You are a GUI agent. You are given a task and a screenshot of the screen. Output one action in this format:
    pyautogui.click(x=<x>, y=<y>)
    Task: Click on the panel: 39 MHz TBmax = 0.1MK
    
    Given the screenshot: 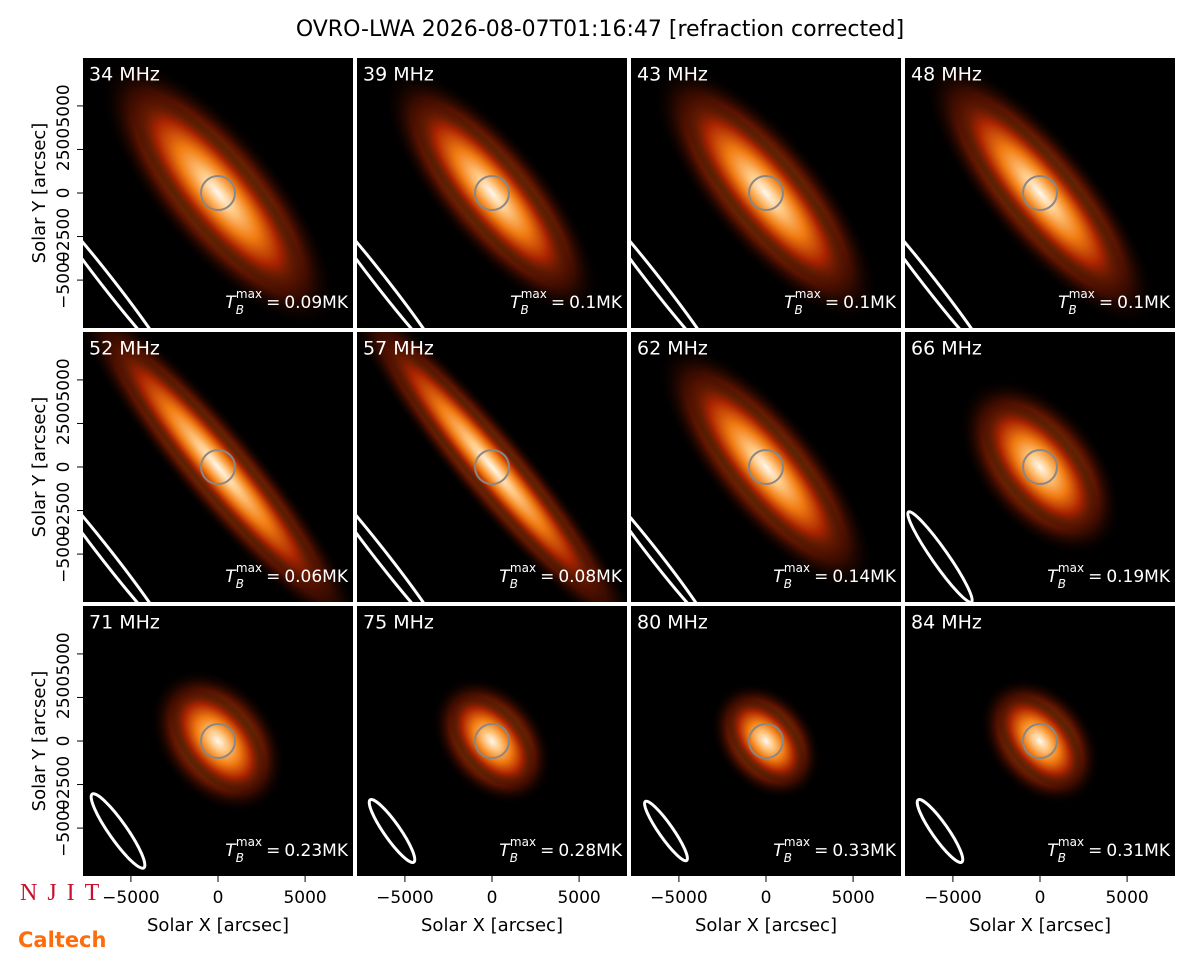 What is the action you would take?
    pyautogui.click(x=492, y=193)
    